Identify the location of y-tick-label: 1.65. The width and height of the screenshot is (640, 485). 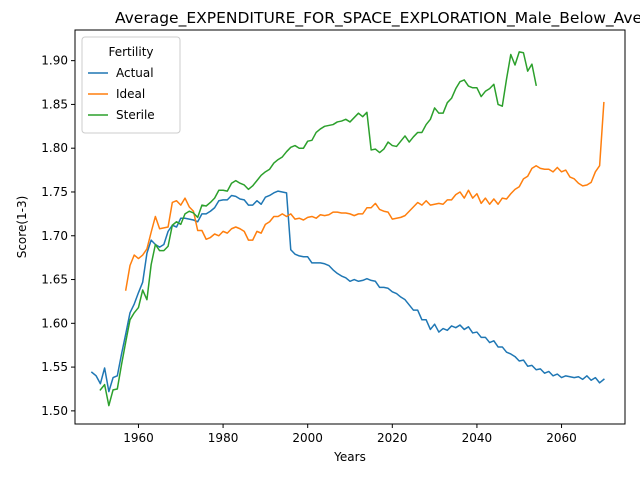
(54, 280).